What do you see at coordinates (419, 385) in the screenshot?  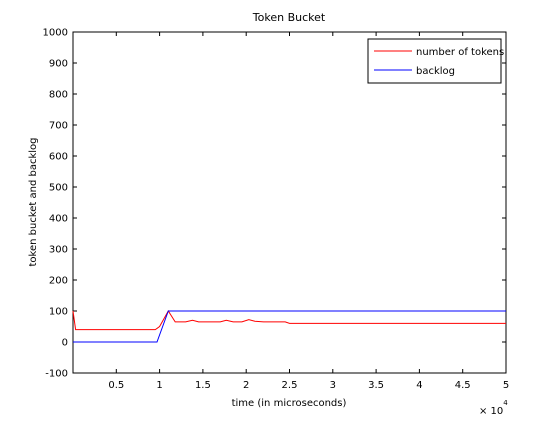 I see `x-tick-label: 4` at bounding box center [419, 385].